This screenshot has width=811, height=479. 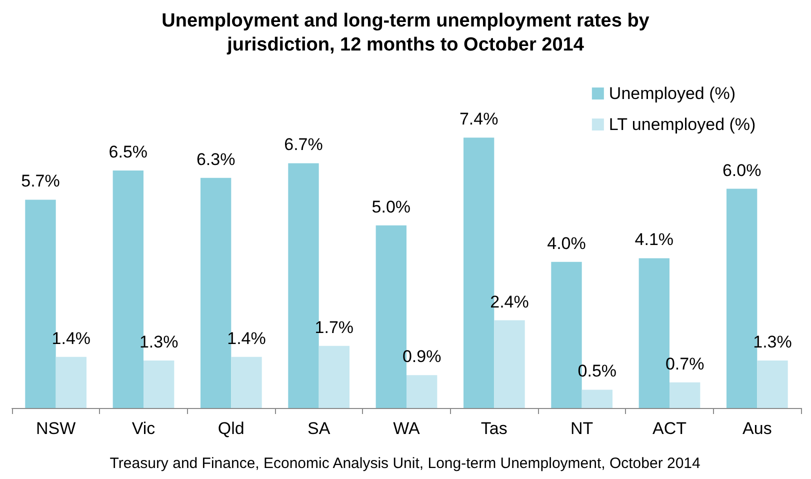 I want to click on data-label: 4.0%, so click(x=566, y=243).